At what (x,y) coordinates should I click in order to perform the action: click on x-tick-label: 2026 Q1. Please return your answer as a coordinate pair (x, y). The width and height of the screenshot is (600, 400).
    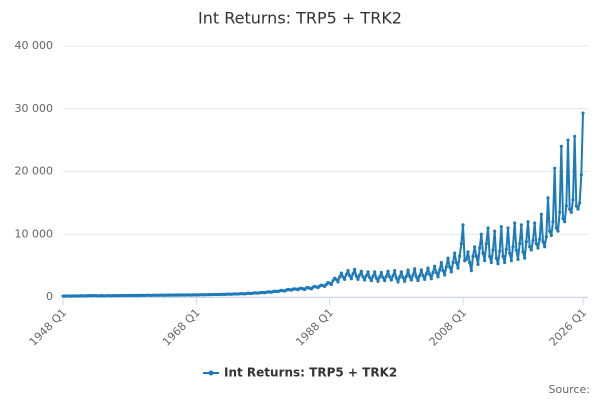
    Looking at the image, I should click on (568, 327).